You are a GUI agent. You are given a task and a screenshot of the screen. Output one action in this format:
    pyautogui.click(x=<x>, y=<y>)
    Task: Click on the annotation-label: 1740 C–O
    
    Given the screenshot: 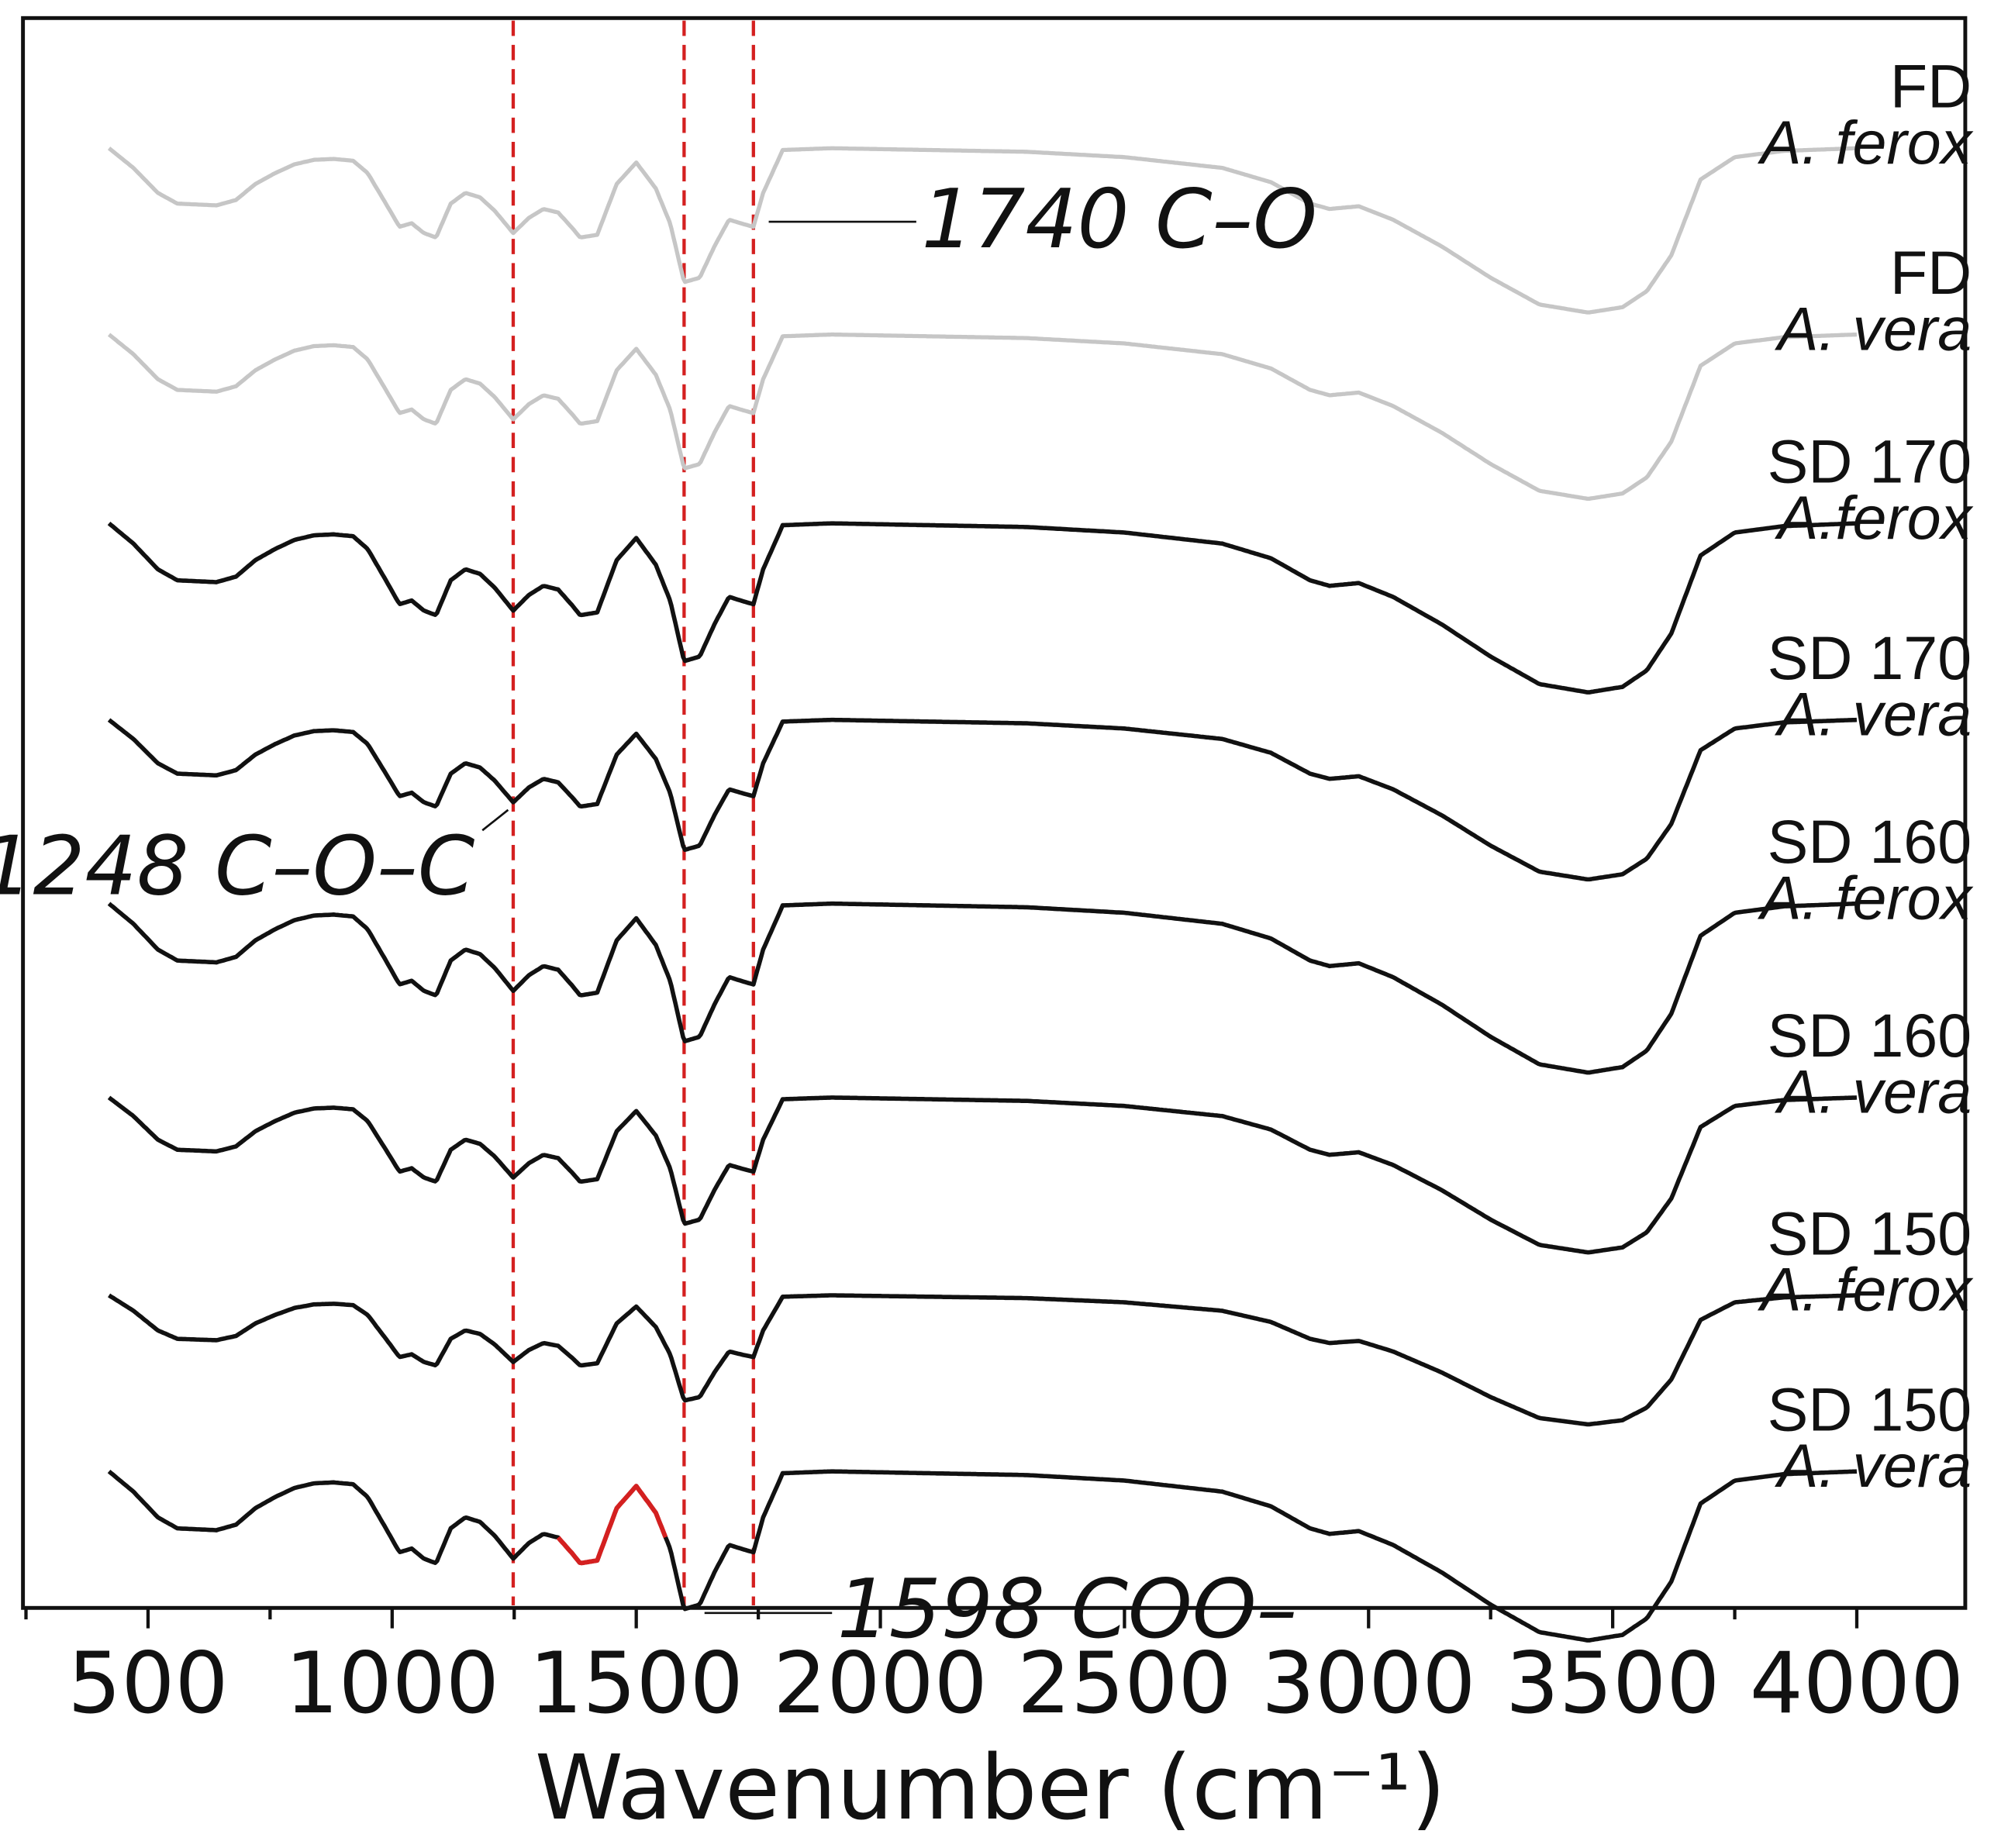 What is the action you would take?
    pyautogui.click(x=1119, y=219)
    